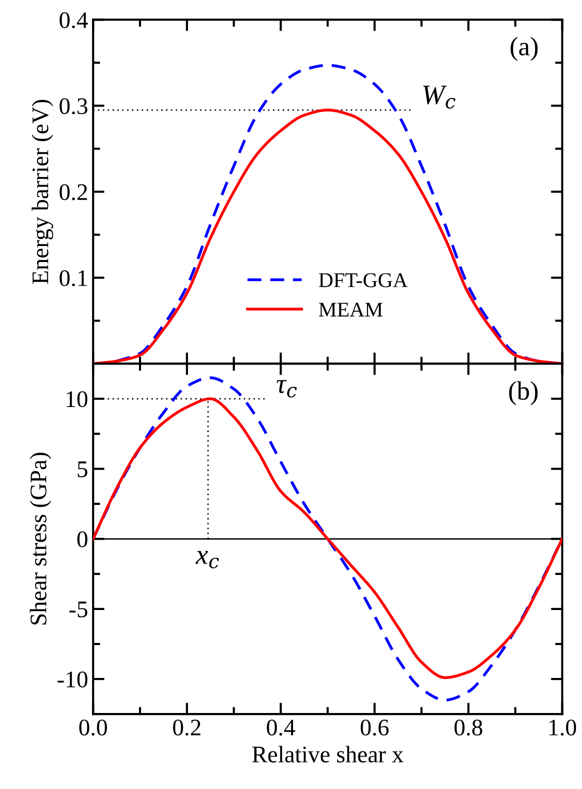 Image resolution: width=582 pixels, height=789 pixels. What do you see at coordinates (563, 728) in the screenshot?
I see `x-tick-label: 1.0` at bounding box center [563, 728].